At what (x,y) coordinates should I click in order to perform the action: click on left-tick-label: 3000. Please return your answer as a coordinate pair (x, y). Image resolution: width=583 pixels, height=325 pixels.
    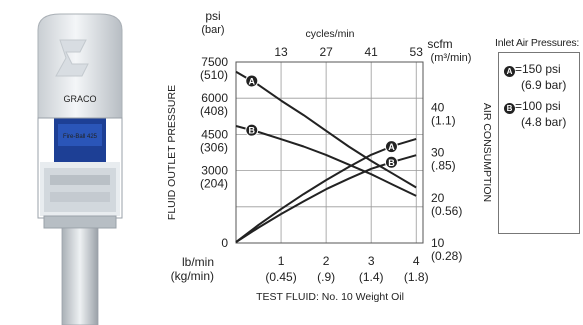
    Looking at the image, I should click on (214, 171).